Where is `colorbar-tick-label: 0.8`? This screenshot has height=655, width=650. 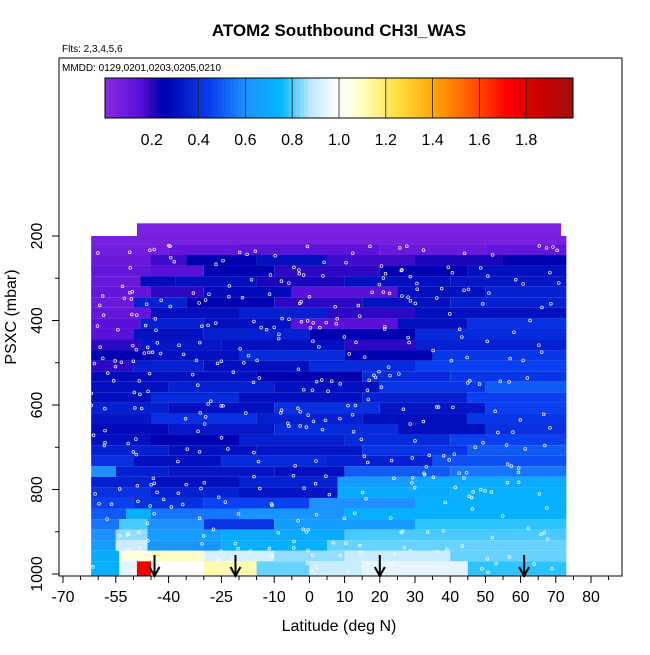
colorbar-tick-label: 0.8 is located at coordinates (292, 140).